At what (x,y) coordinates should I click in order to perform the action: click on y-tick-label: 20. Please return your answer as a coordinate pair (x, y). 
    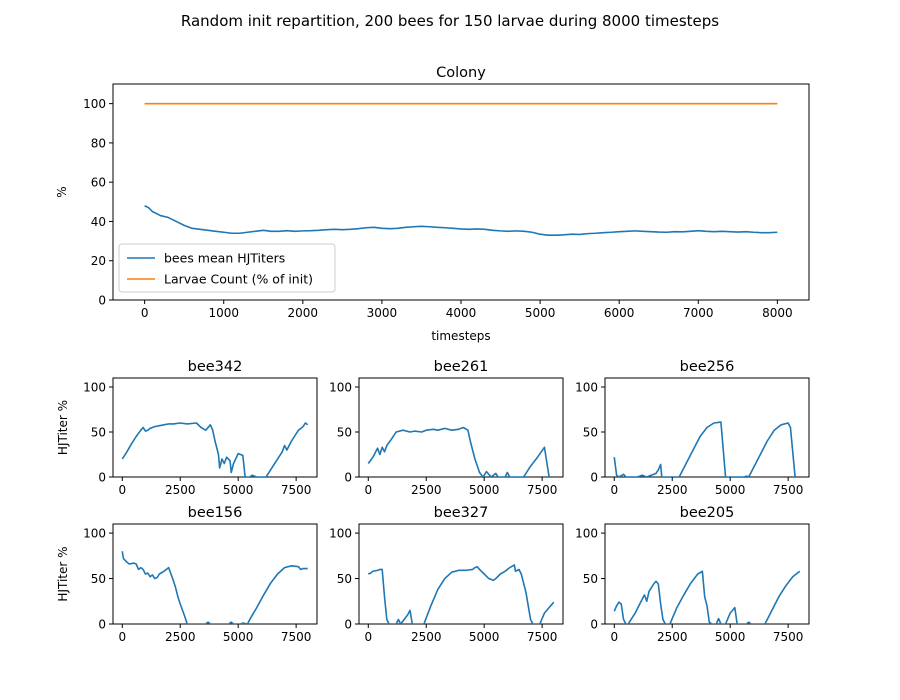
    Looking at the image, I should click on (98, 261).